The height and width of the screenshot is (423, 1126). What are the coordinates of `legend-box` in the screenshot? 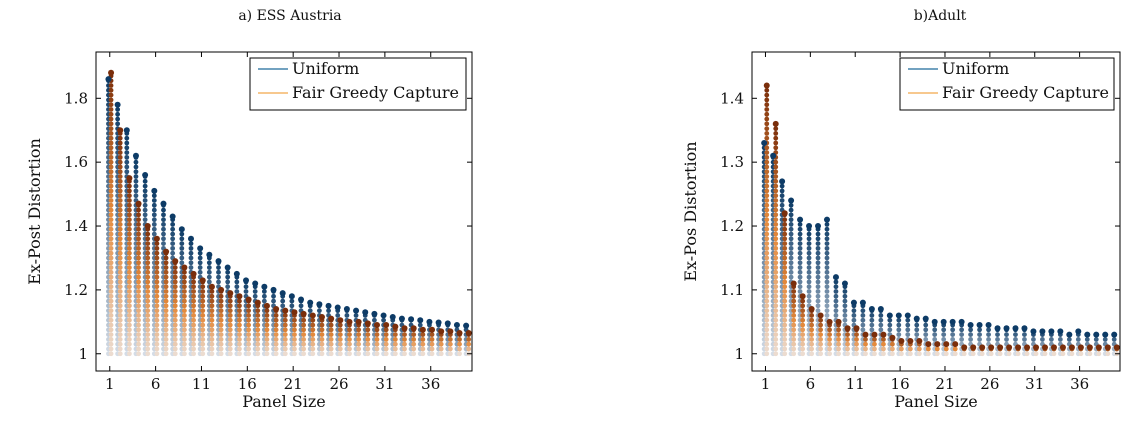 It's located at (358, 84).